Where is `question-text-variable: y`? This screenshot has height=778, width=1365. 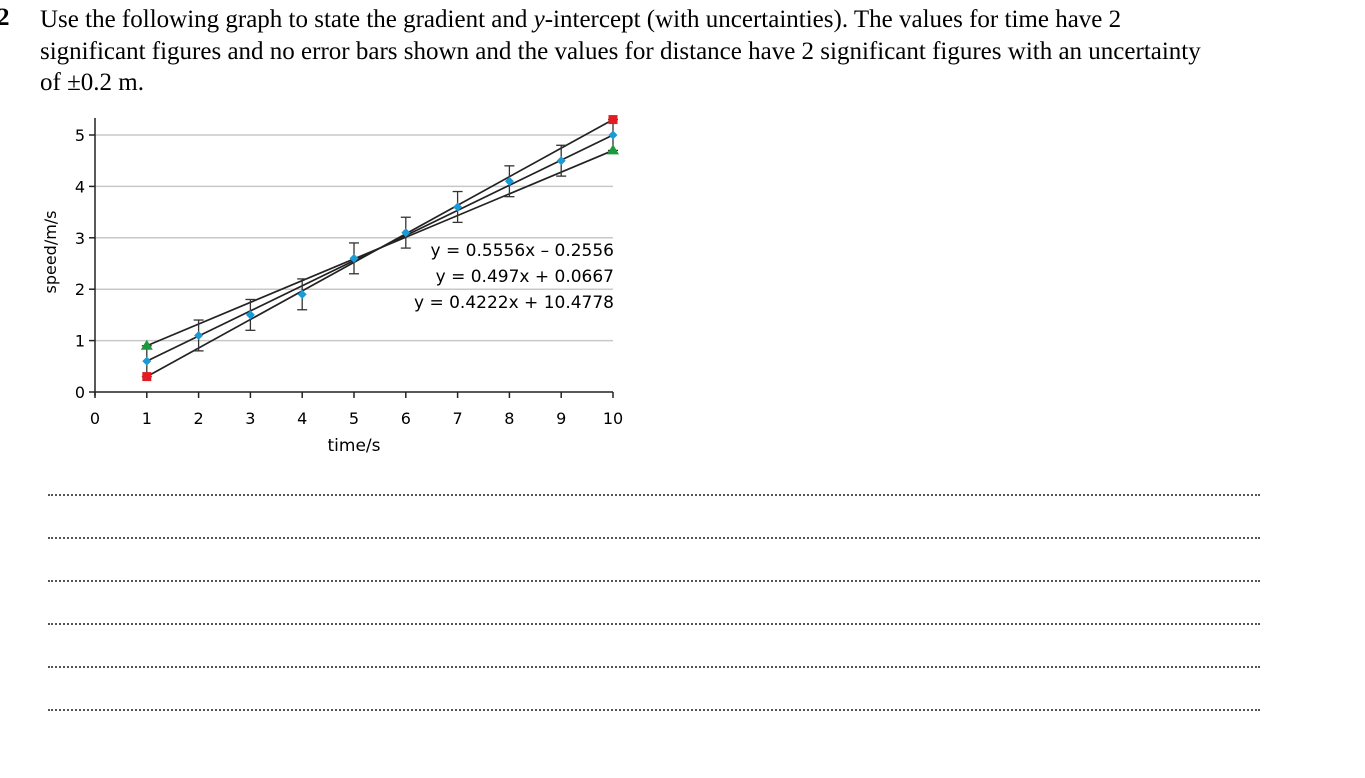 question-text-variable: y is located at coordinates (539, 19).